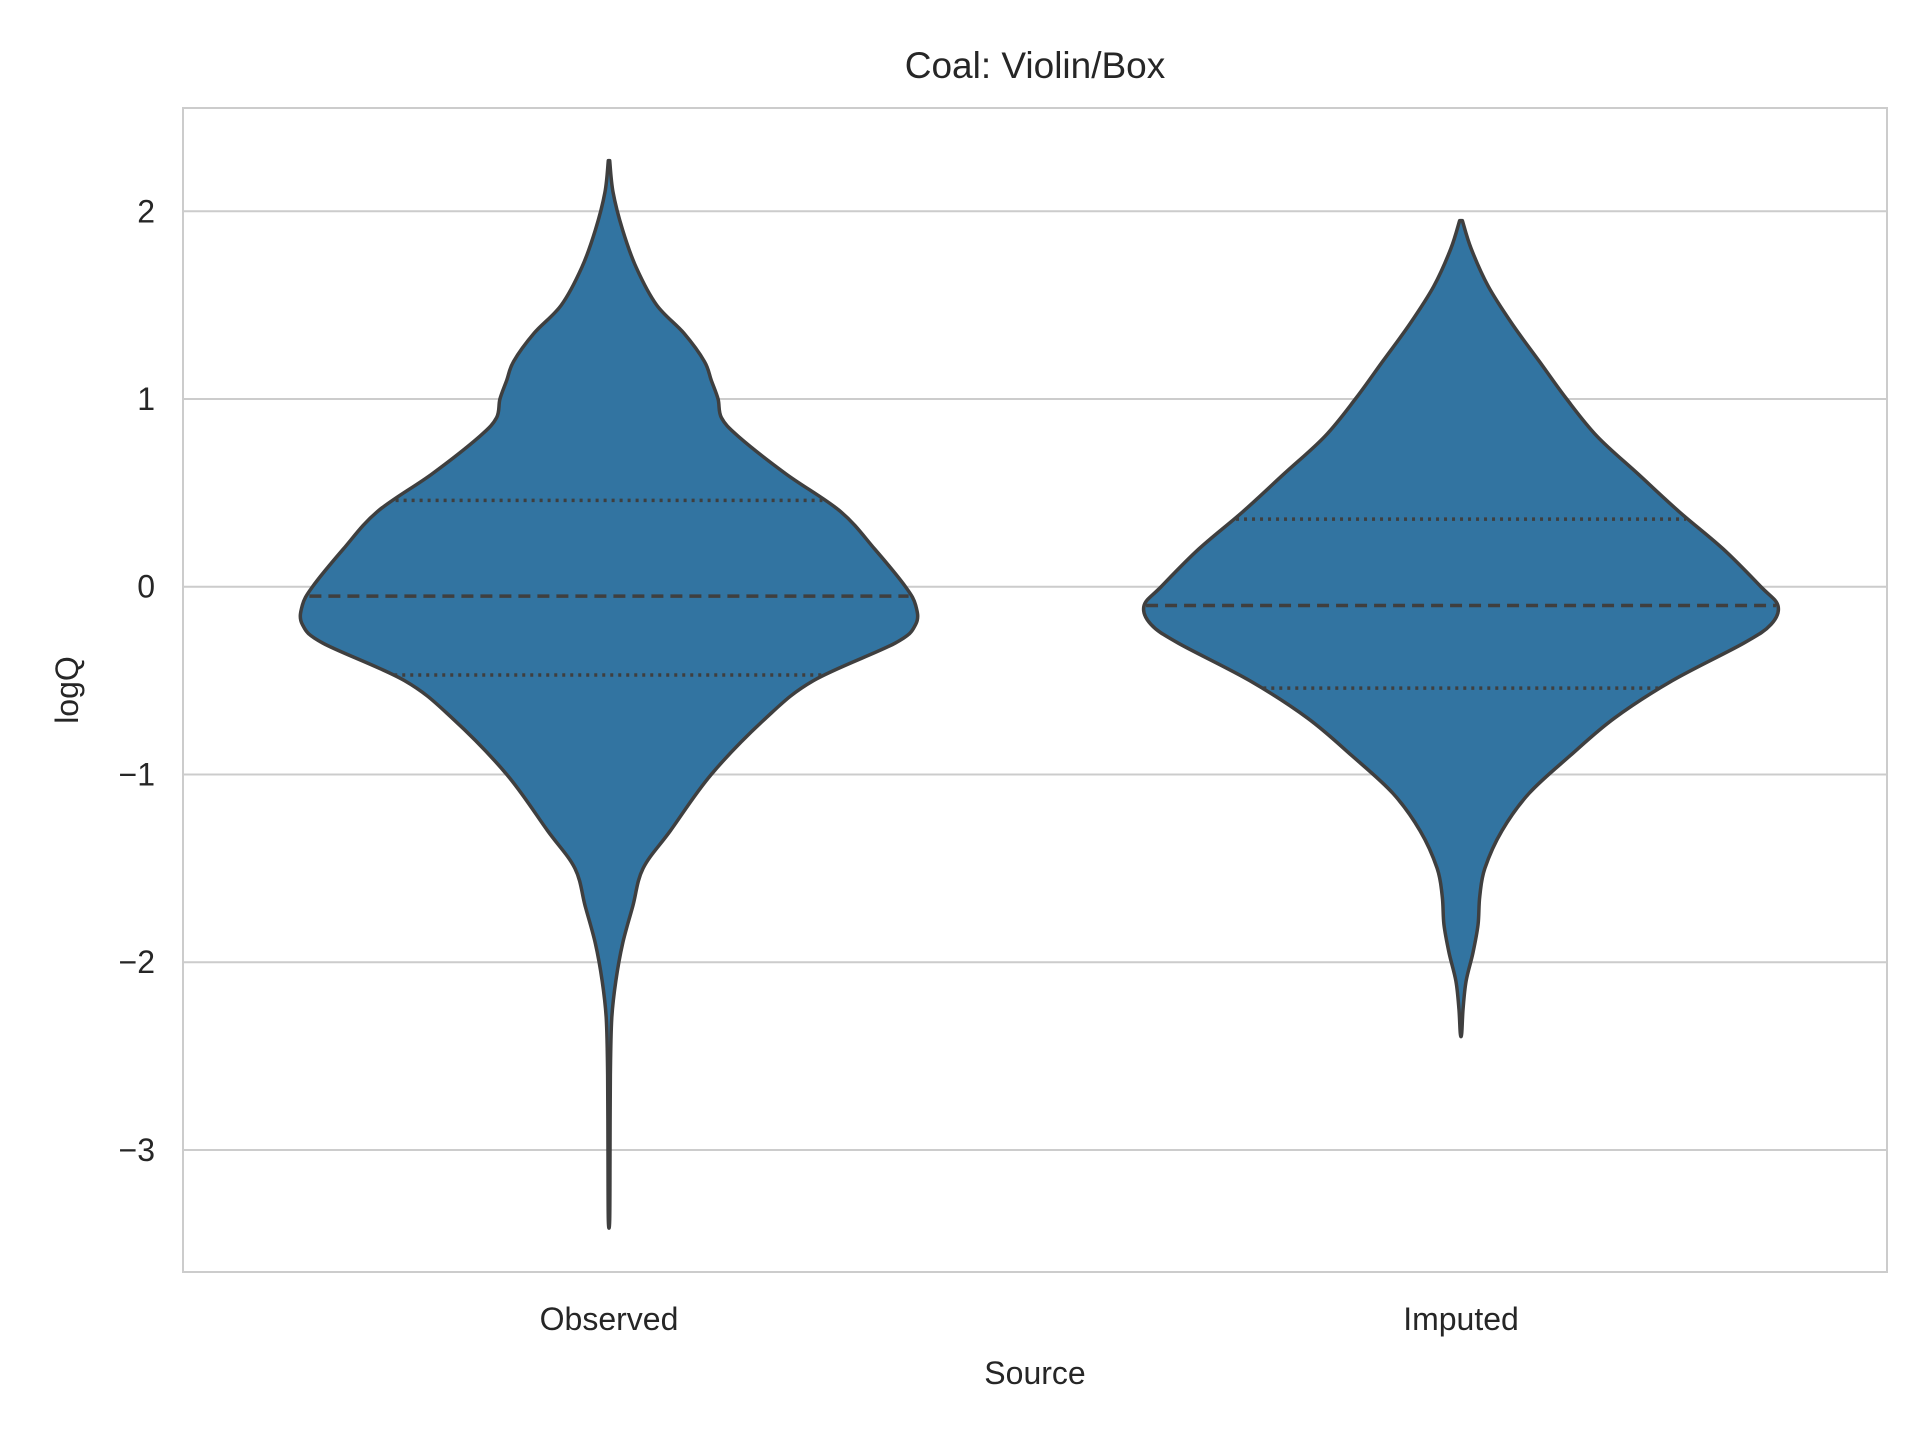  Describe the element at coordinates (137, 962) in the screenshot. I see `y-tick-label: −2` at that location.